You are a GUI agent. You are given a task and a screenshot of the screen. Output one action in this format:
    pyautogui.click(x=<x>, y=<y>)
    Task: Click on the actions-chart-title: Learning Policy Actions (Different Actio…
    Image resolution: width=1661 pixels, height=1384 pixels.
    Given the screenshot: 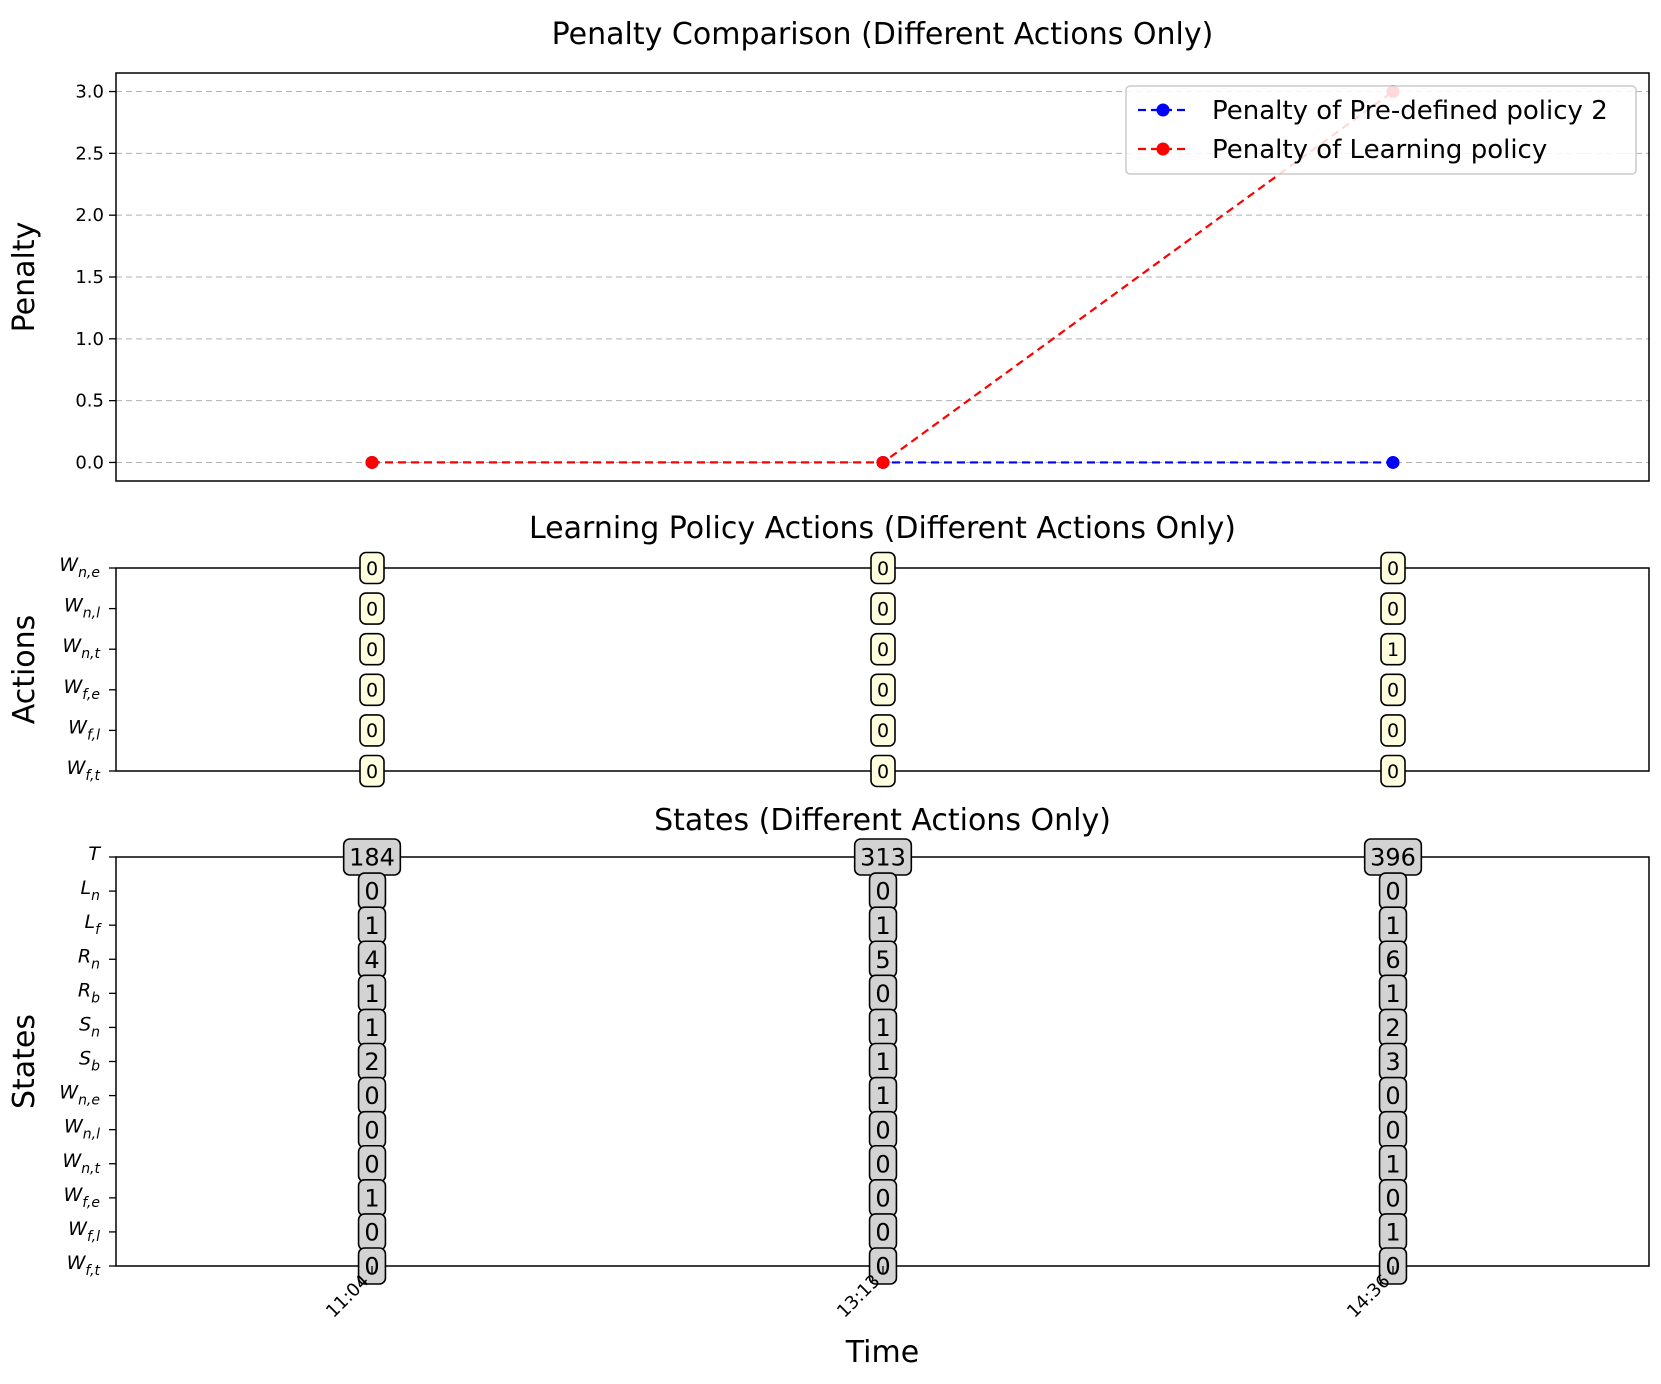 What is the action you would take?
    pyautogui.click(x=882, y=528)
    